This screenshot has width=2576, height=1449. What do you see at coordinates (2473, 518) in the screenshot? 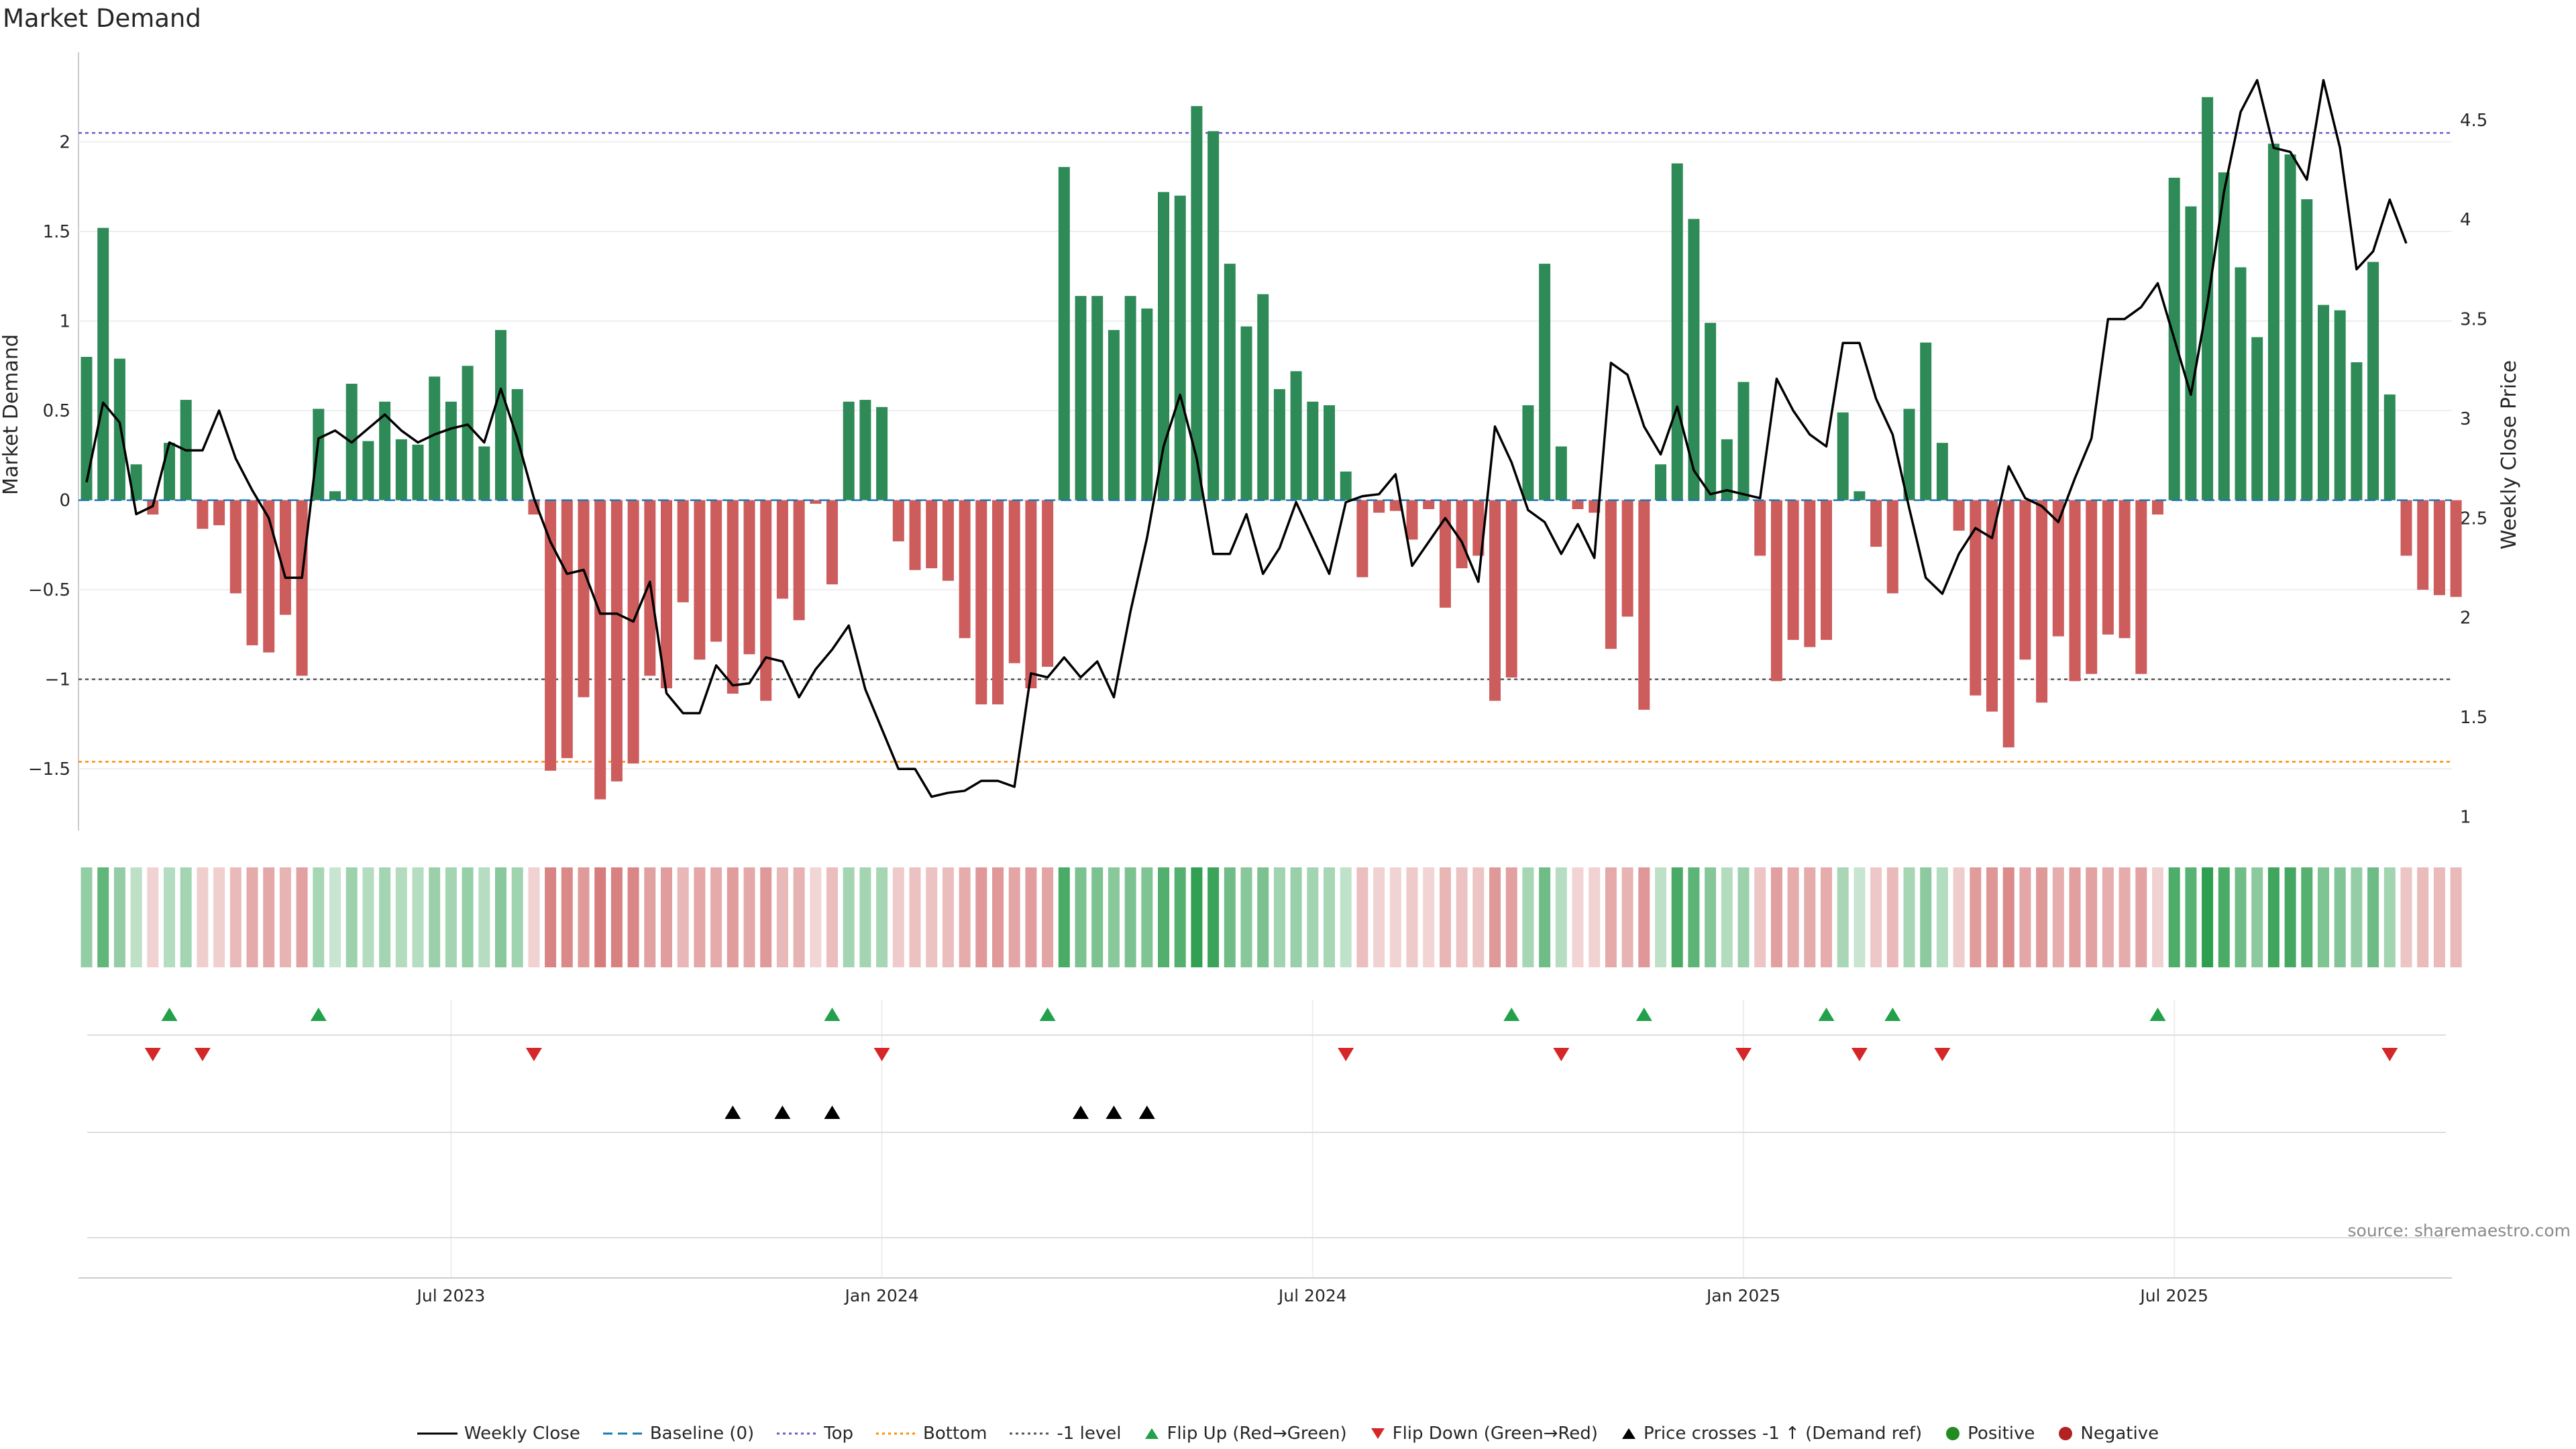
I see `y-tick-label-right: 2.5` at bounding box center [2473, 518].